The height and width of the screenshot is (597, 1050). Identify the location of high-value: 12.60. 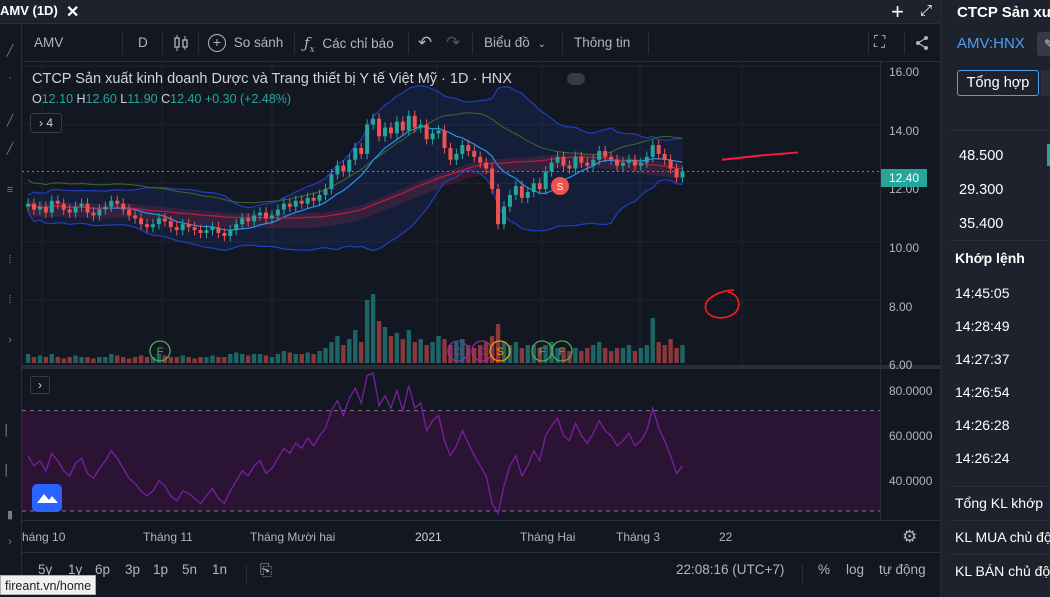
(101, 99).